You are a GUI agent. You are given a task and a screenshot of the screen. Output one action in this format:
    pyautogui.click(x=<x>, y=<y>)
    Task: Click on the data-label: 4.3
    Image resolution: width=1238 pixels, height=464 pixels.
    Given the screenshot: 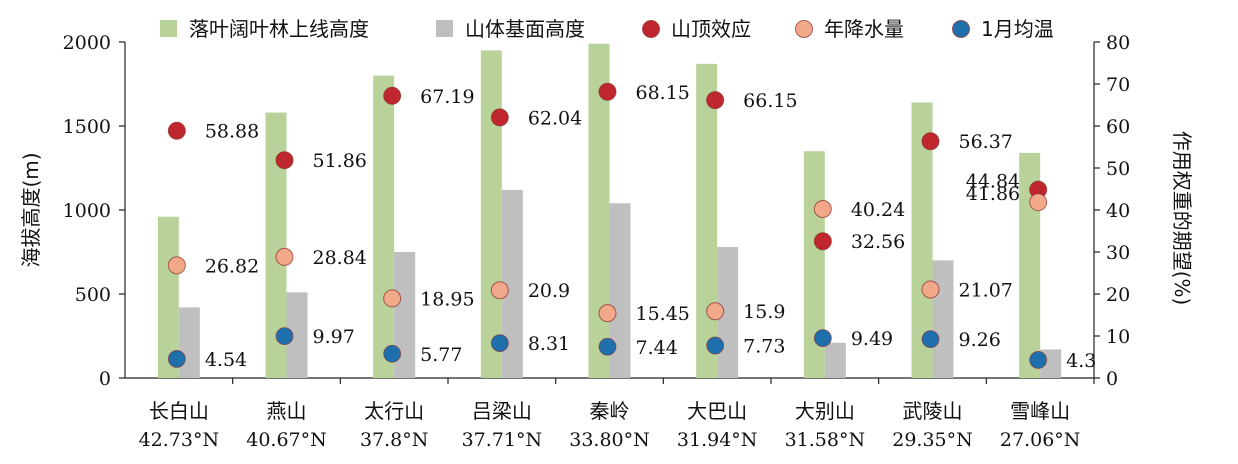 What is the action you would take?
    pyautogui.click(x=1081, y=361)
    